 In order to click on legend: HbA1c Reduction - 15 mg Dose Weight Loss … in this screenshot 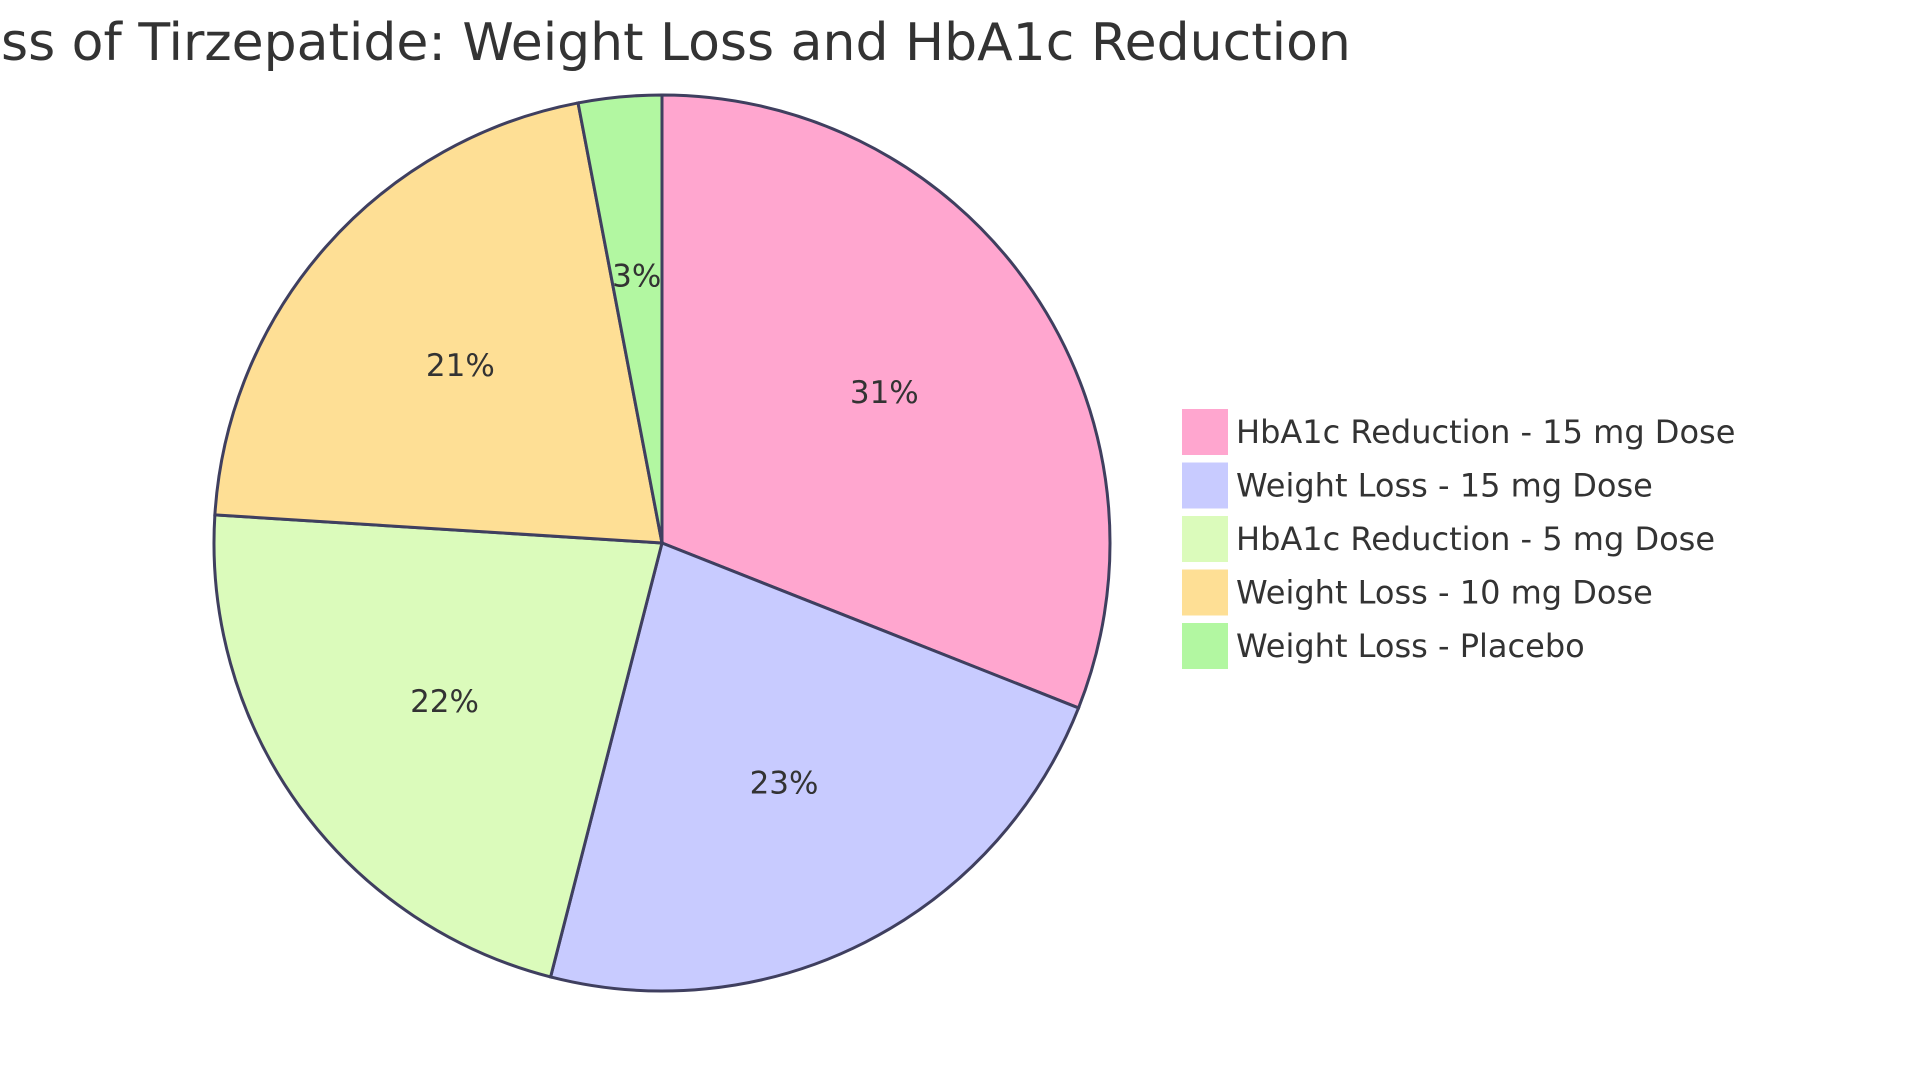, I will do `click(1458, 539)`.